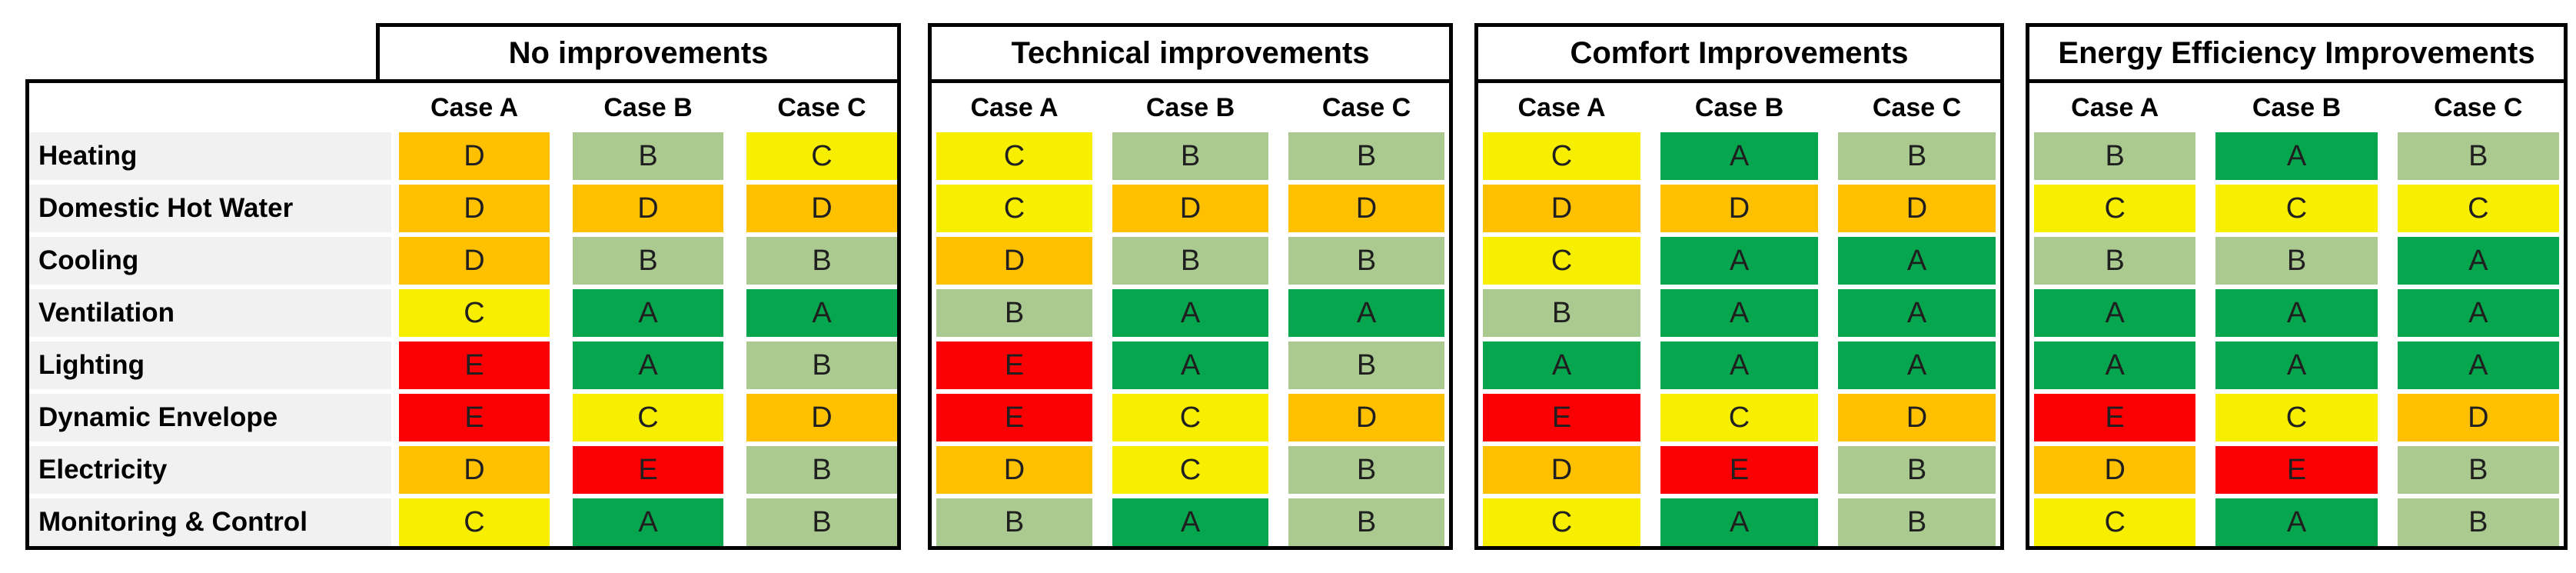  I want to click on group-title-text: Energy Efficiency Improvements, so click(2296, 55).